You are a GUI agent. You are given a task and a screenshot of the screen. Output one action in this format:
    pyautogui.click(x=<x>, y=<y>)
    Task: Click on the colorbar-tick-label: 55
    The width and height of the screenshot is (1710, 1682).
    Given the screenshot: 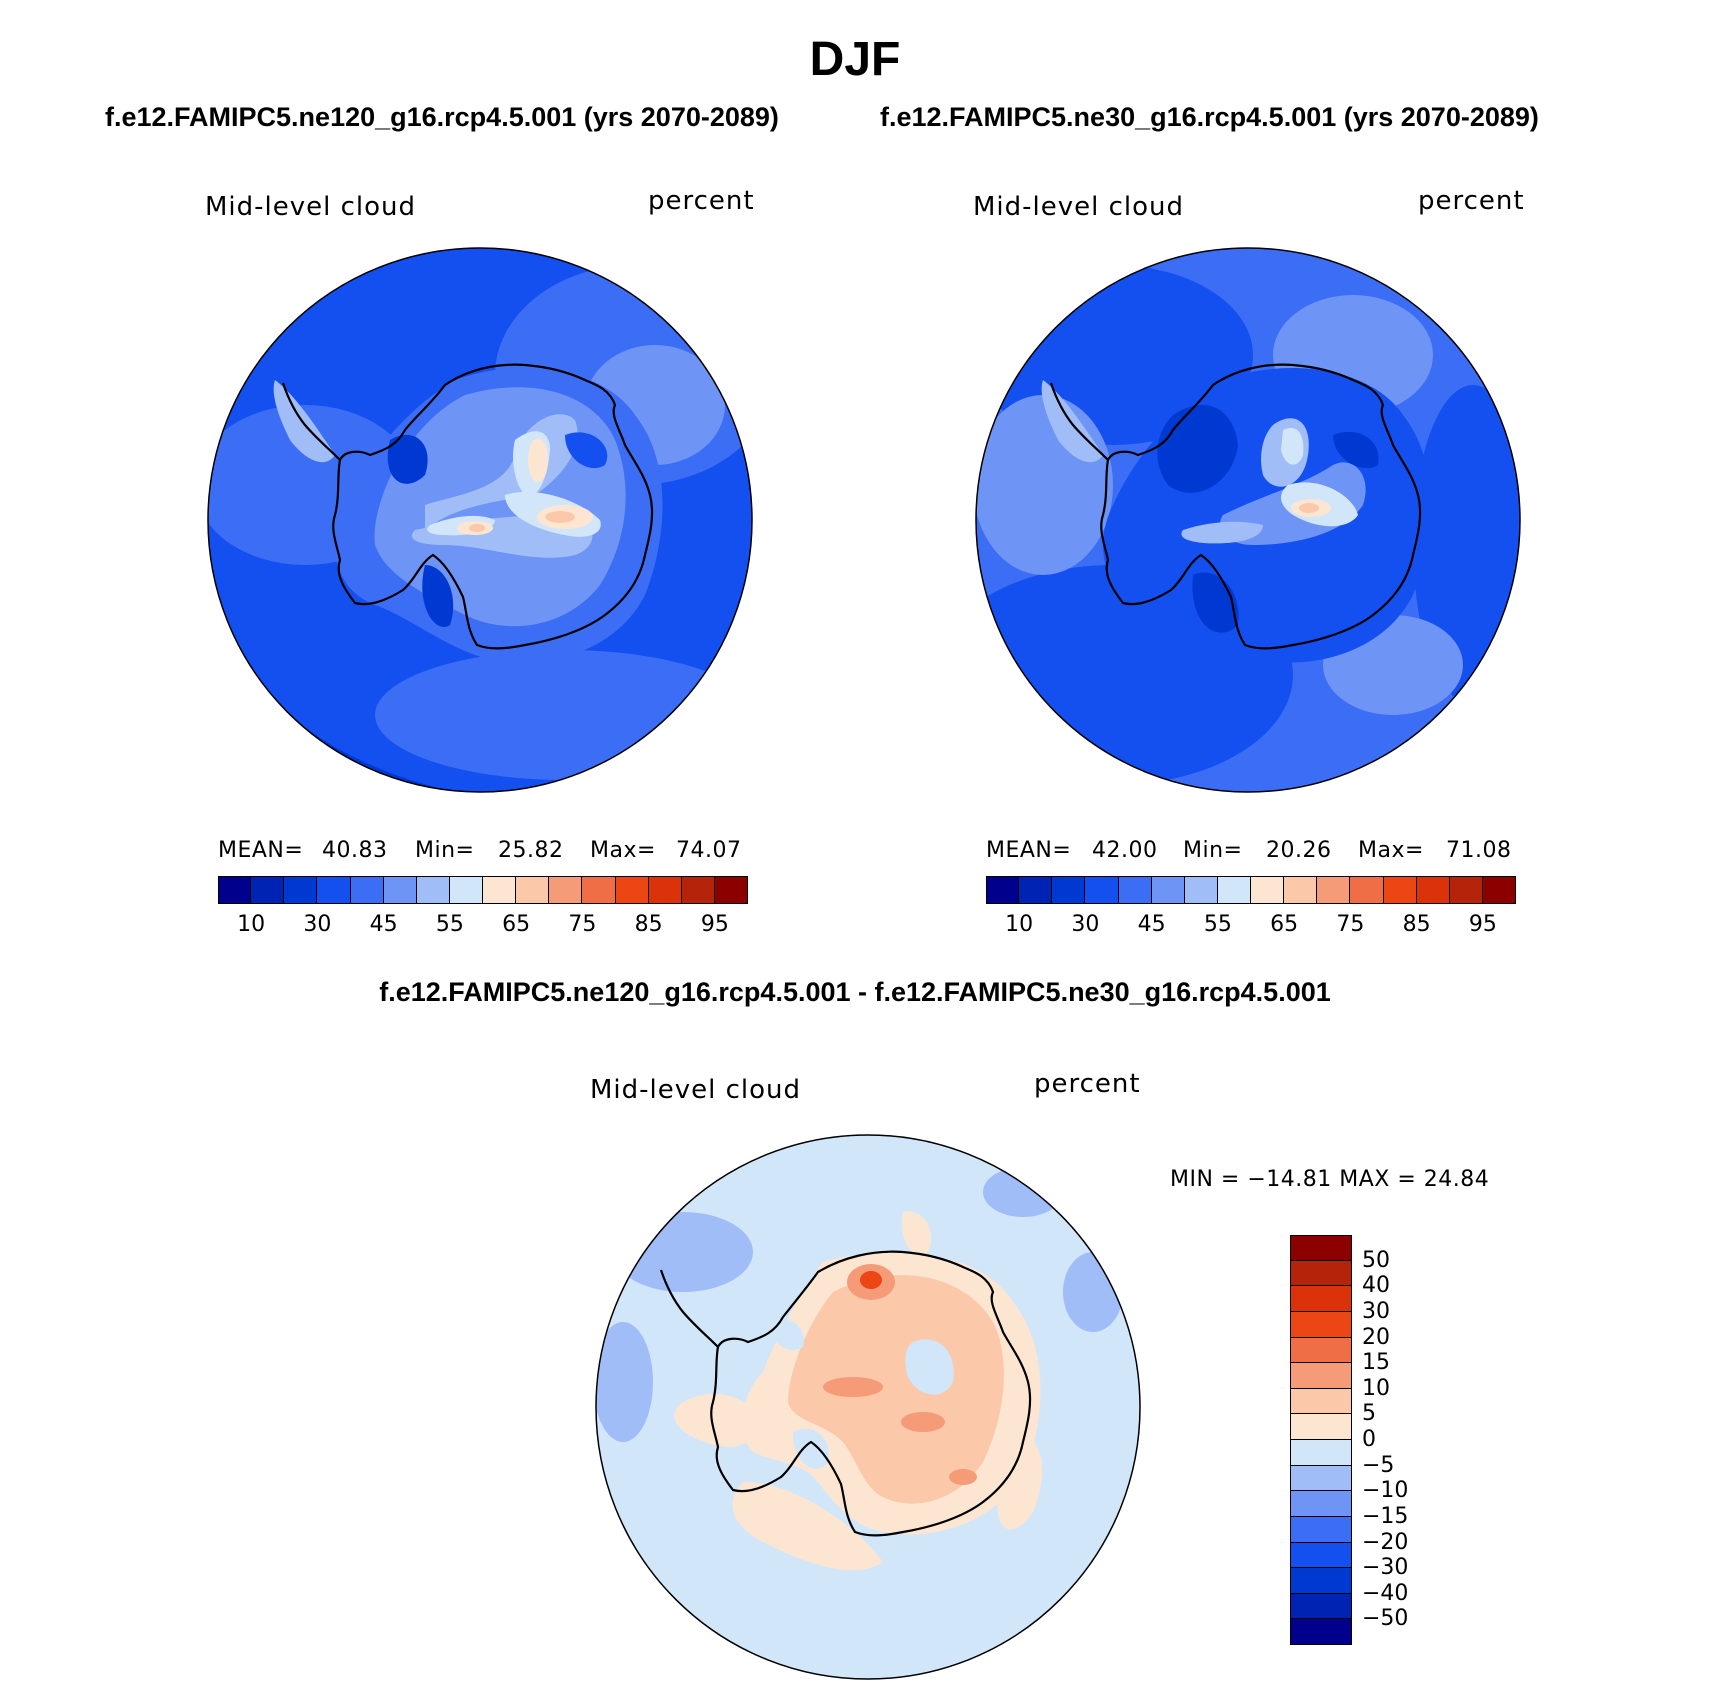 What is the action you would take?
    pyautogui.click(x=449, y=924)
    